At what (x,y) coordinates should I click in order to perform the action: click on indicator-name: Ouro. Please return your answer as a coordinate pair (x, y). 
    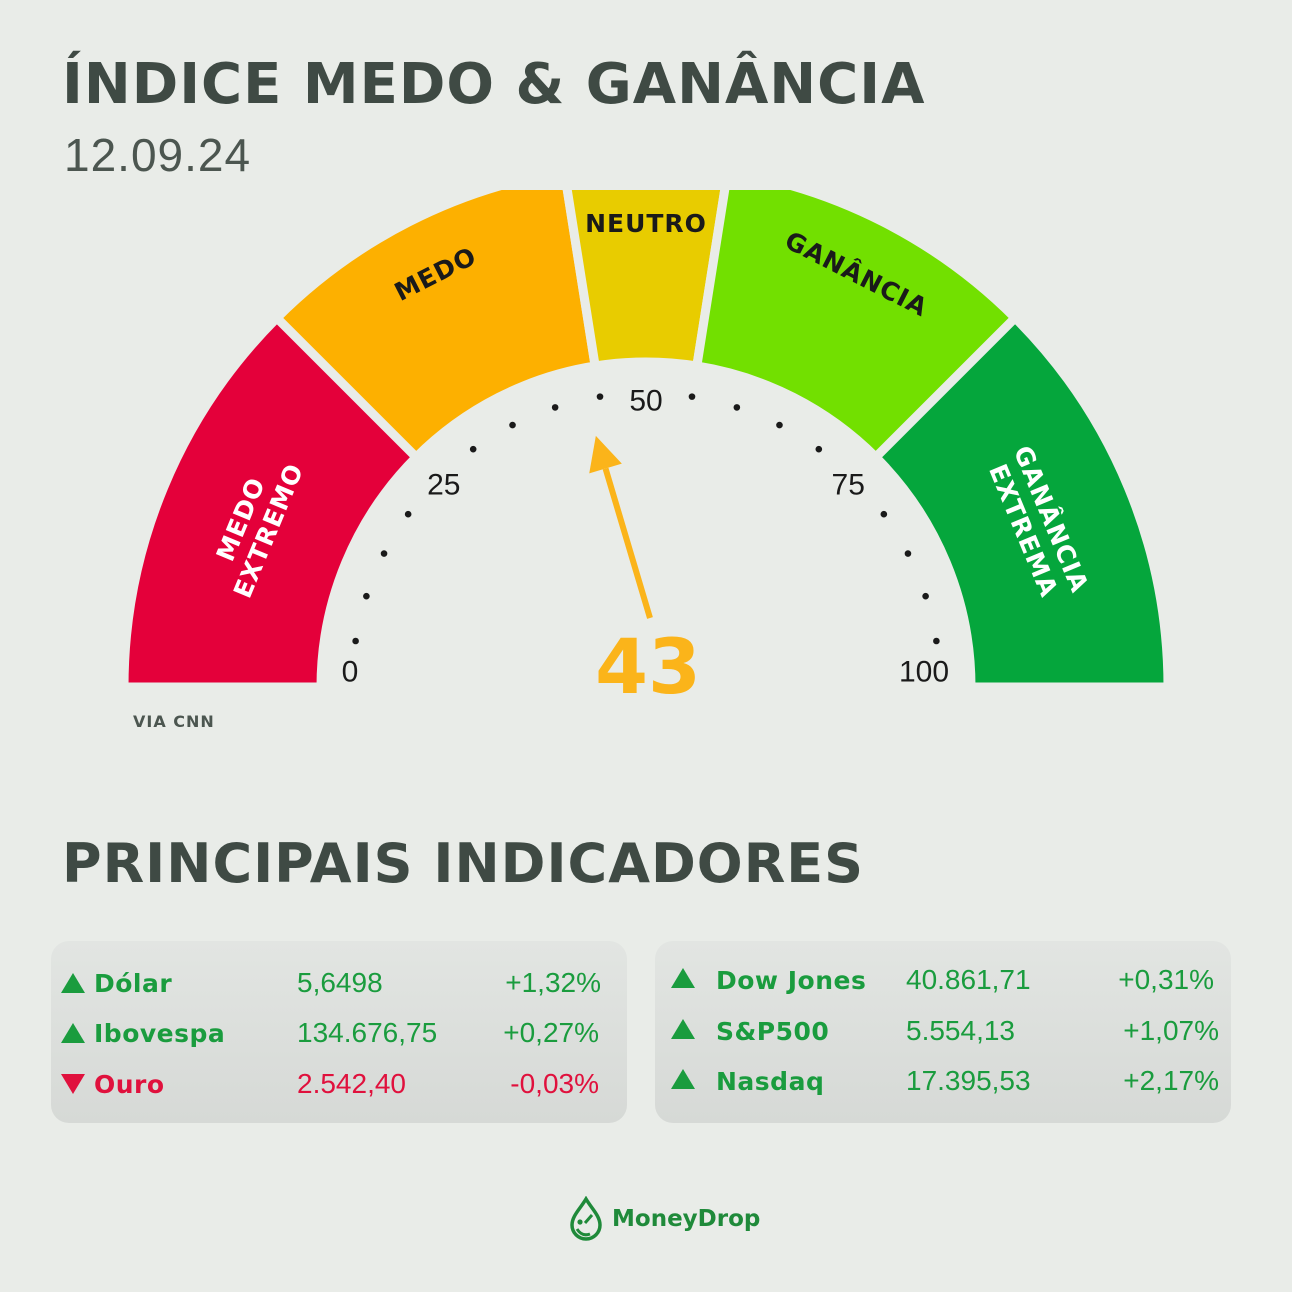
    Looking at the image, I should click on (129, 1084).